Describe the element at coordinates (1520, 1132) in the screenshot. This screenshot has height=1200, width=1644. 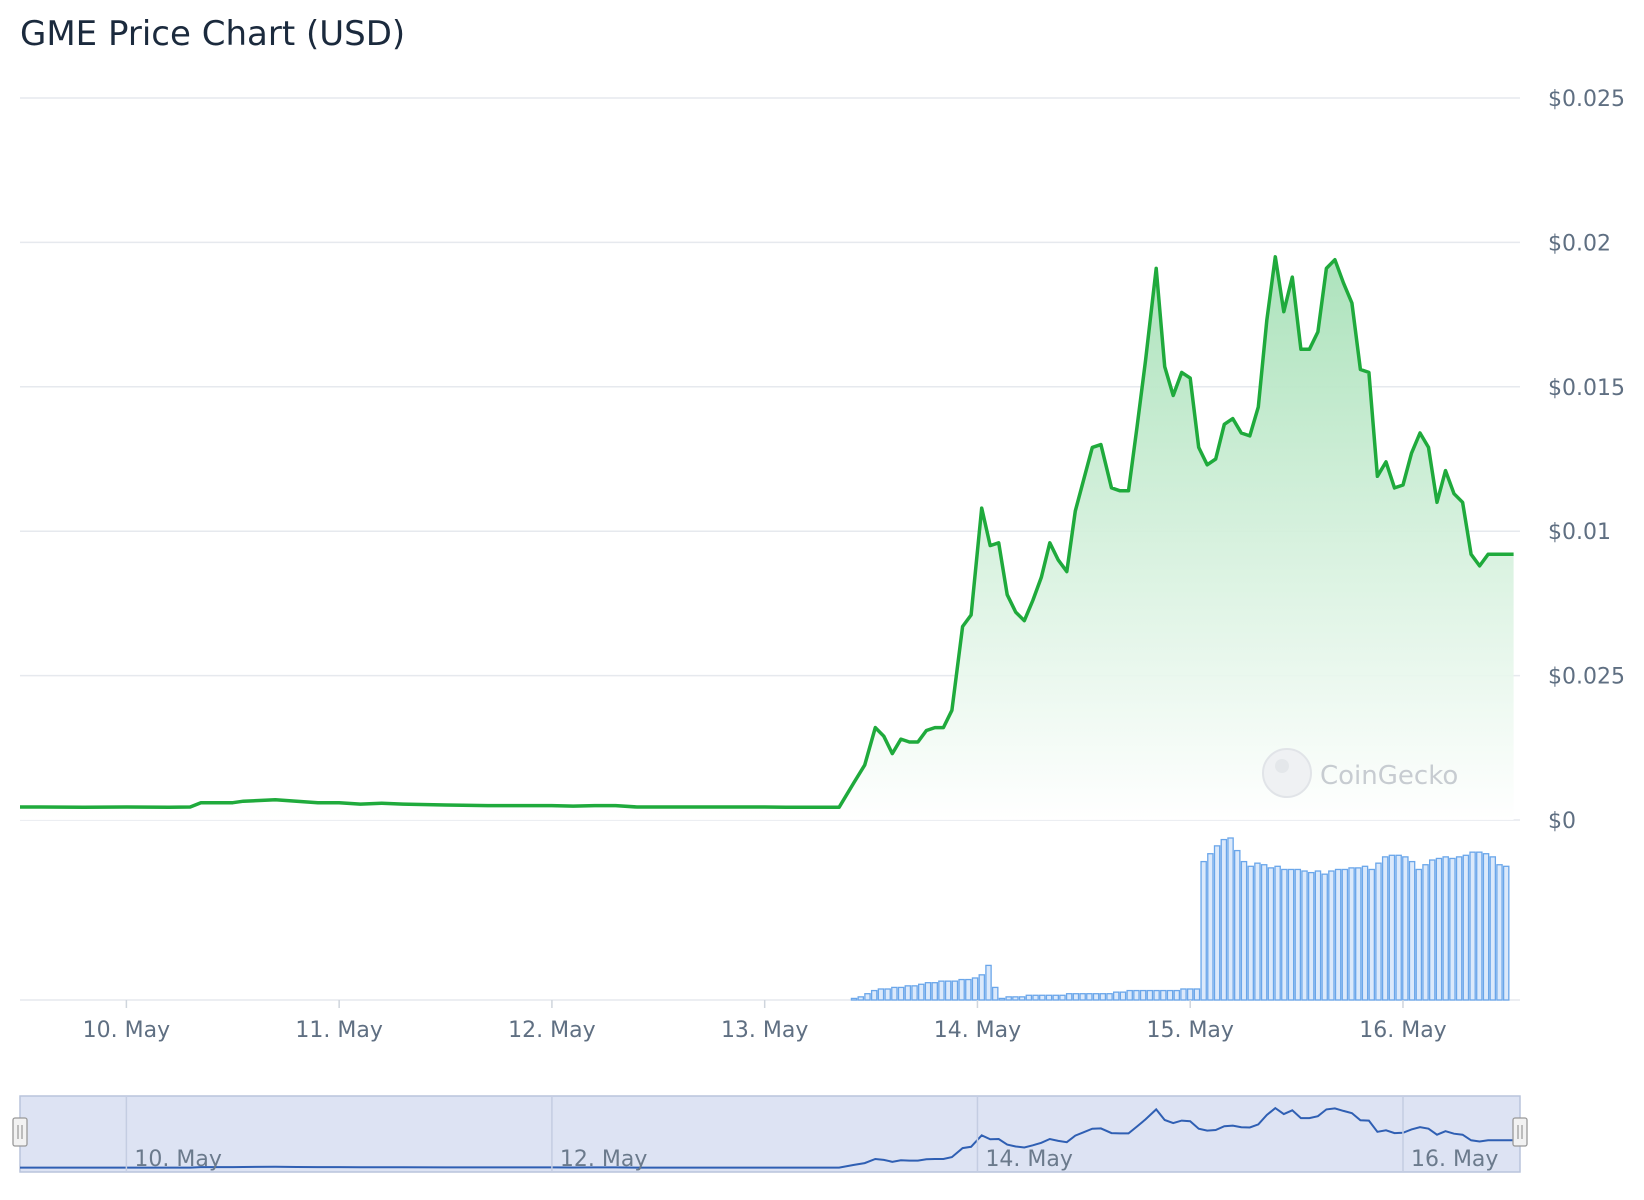
I see `navigator-handle-right` at that location.